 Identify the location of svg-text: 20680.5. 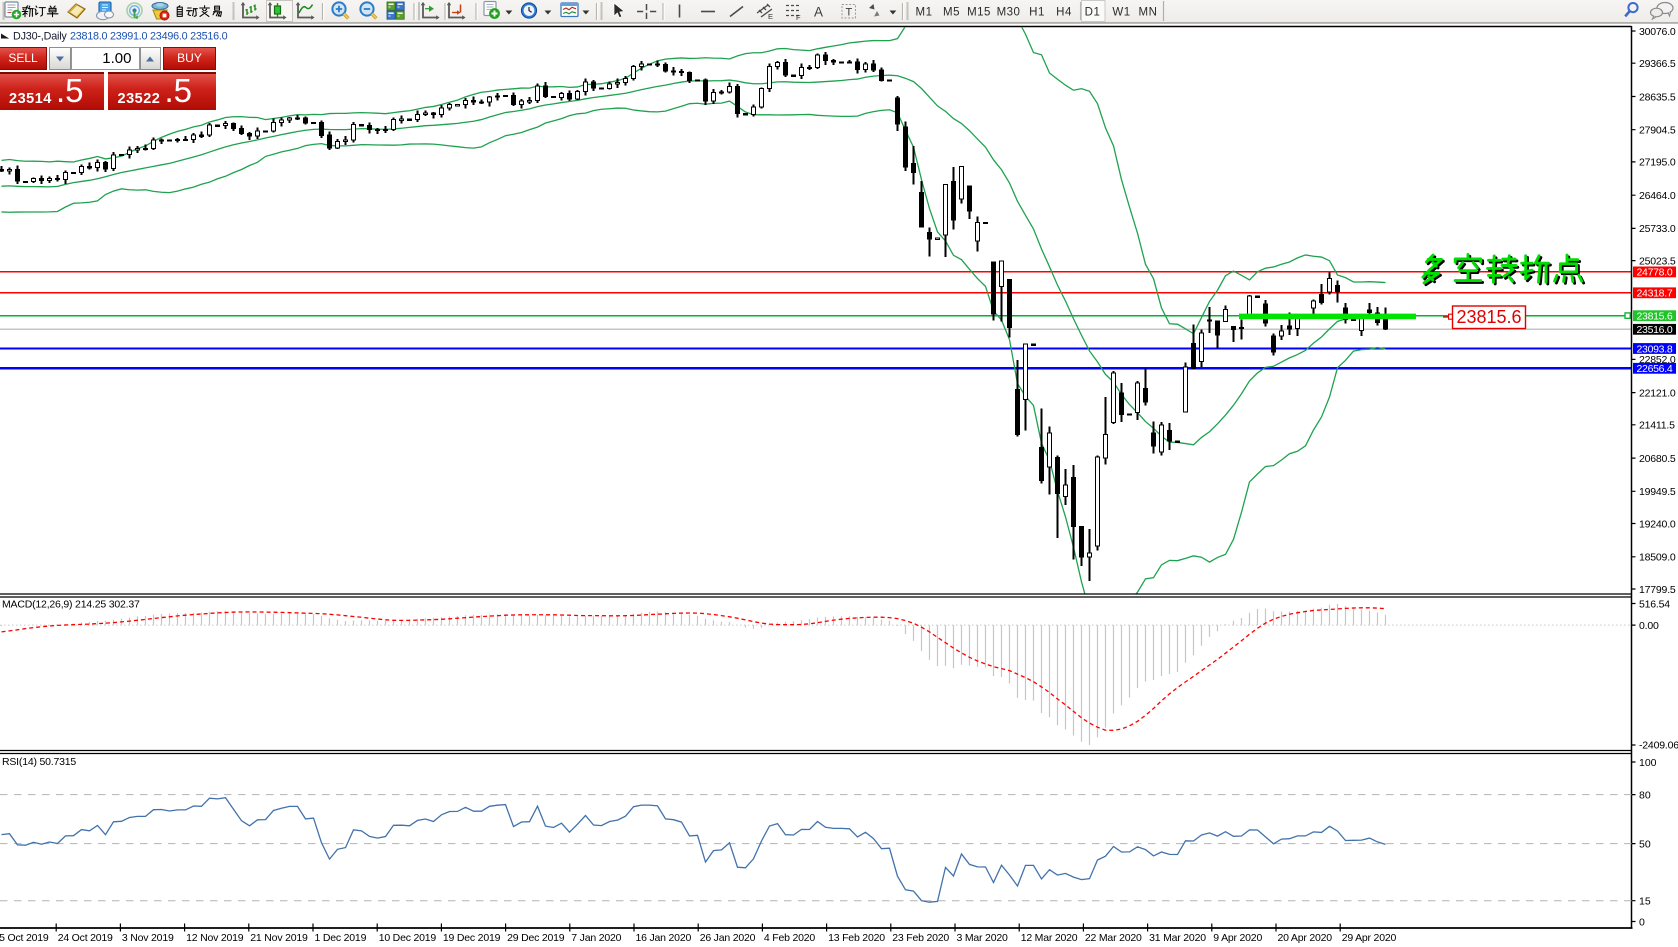
(1657, 459).